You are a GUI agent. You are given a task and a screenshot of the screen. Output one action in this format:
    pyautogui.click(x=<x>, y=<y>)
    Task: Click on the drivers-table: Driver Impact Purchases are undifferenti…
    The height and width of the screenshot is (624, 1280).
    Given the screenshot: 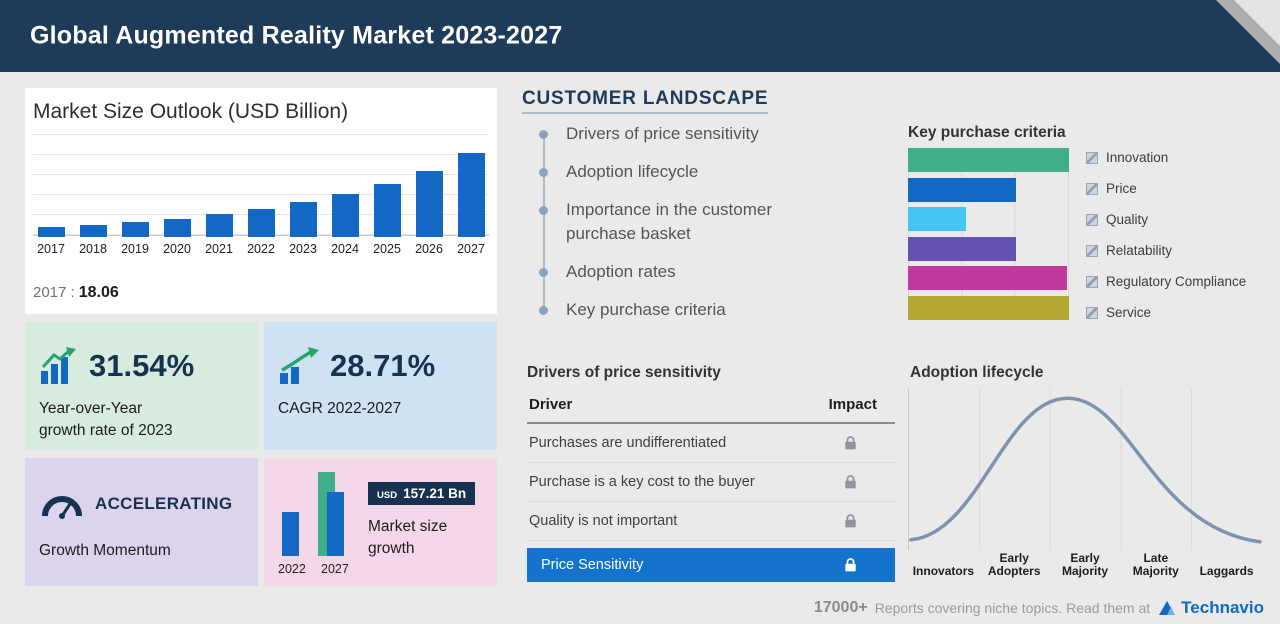 What is the action you would take?
    pyautogui.click(x=711, y=487)
    